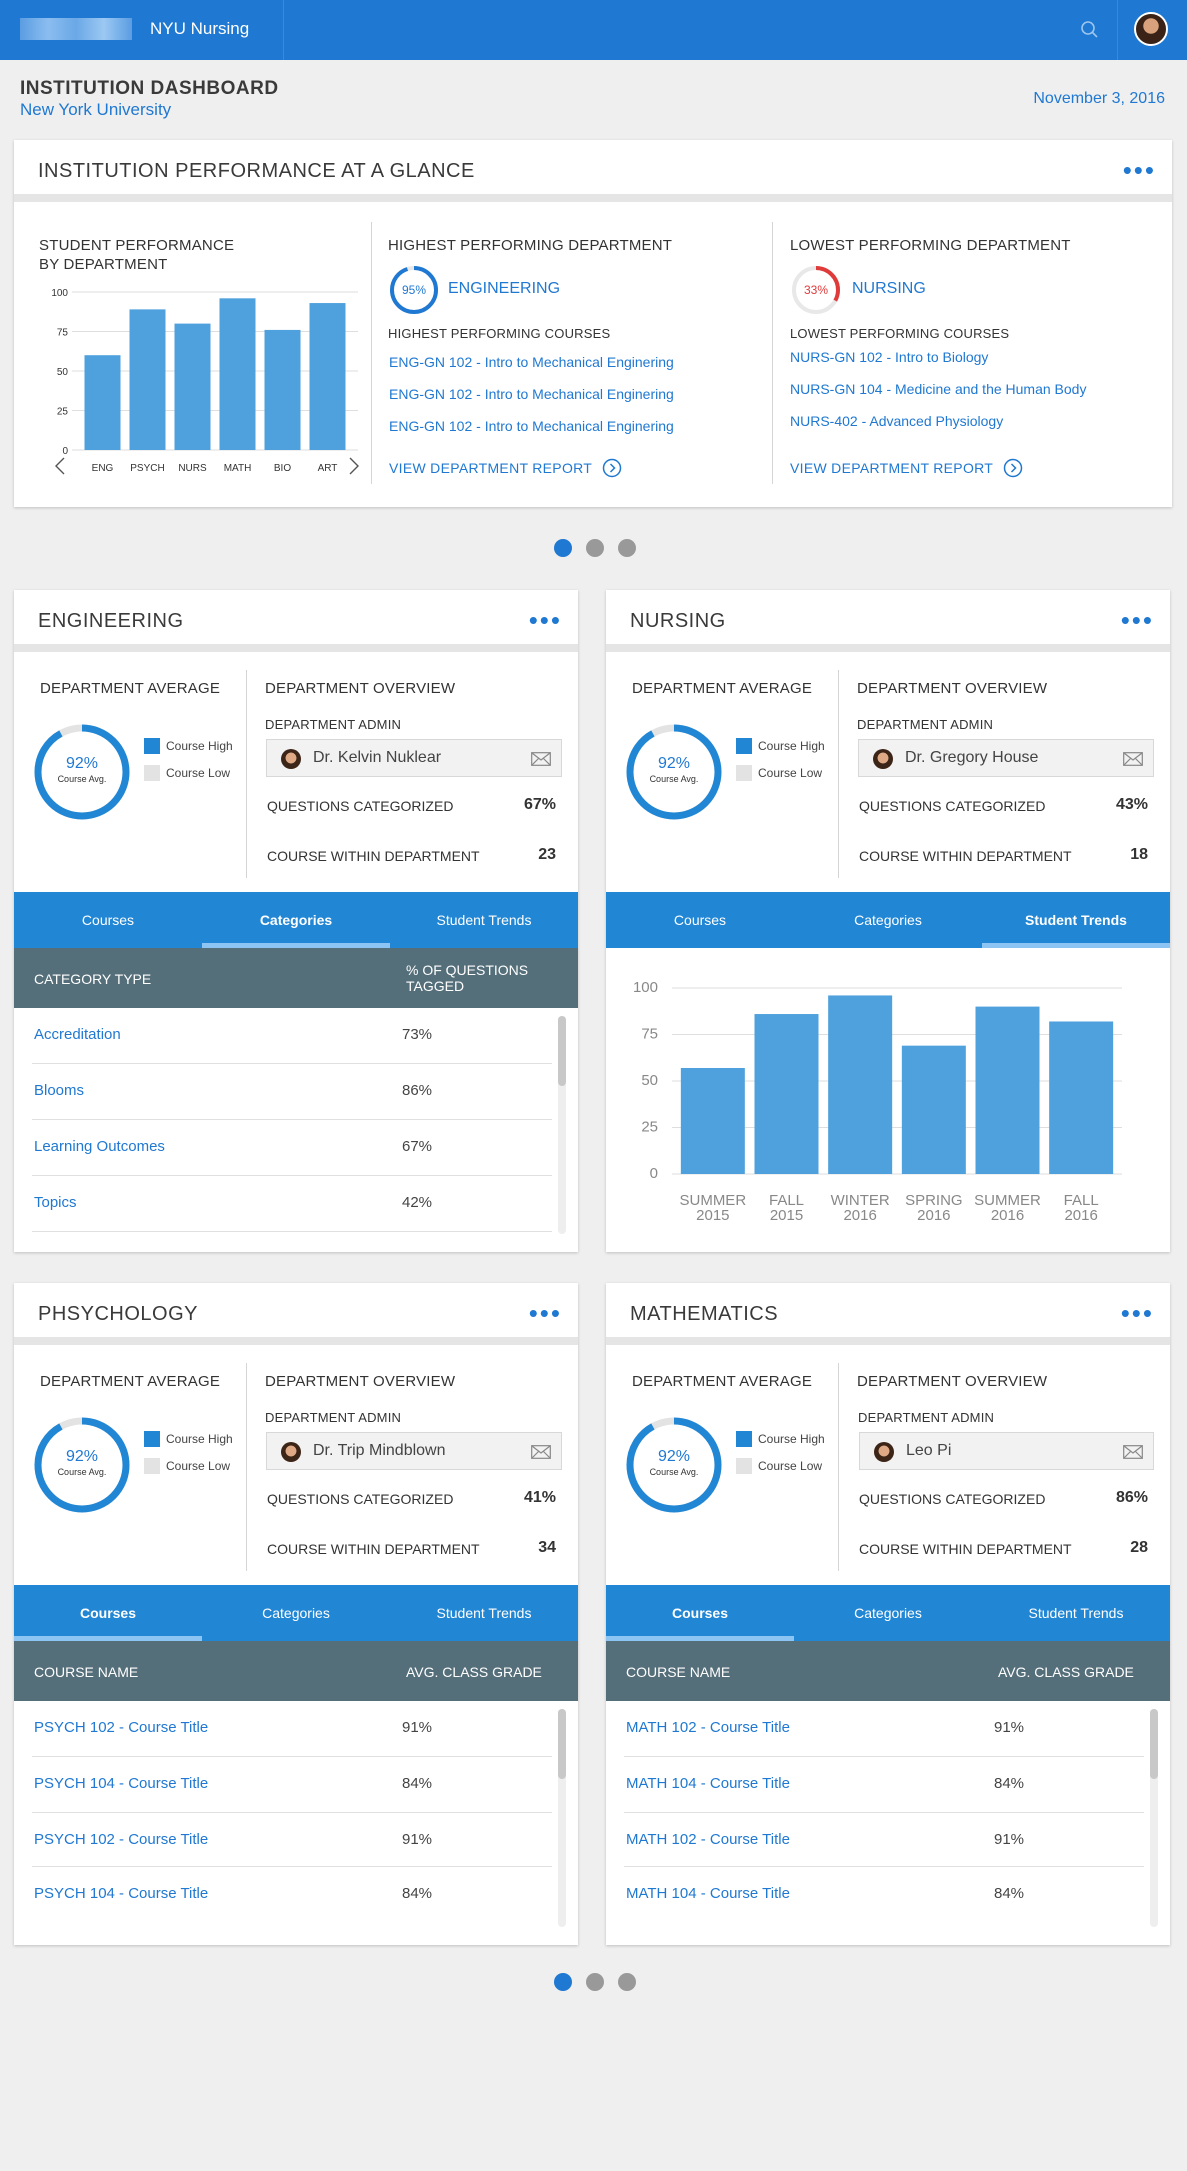  I want to click on highest-dept-name: ENGINEERING, so click(504, 288).